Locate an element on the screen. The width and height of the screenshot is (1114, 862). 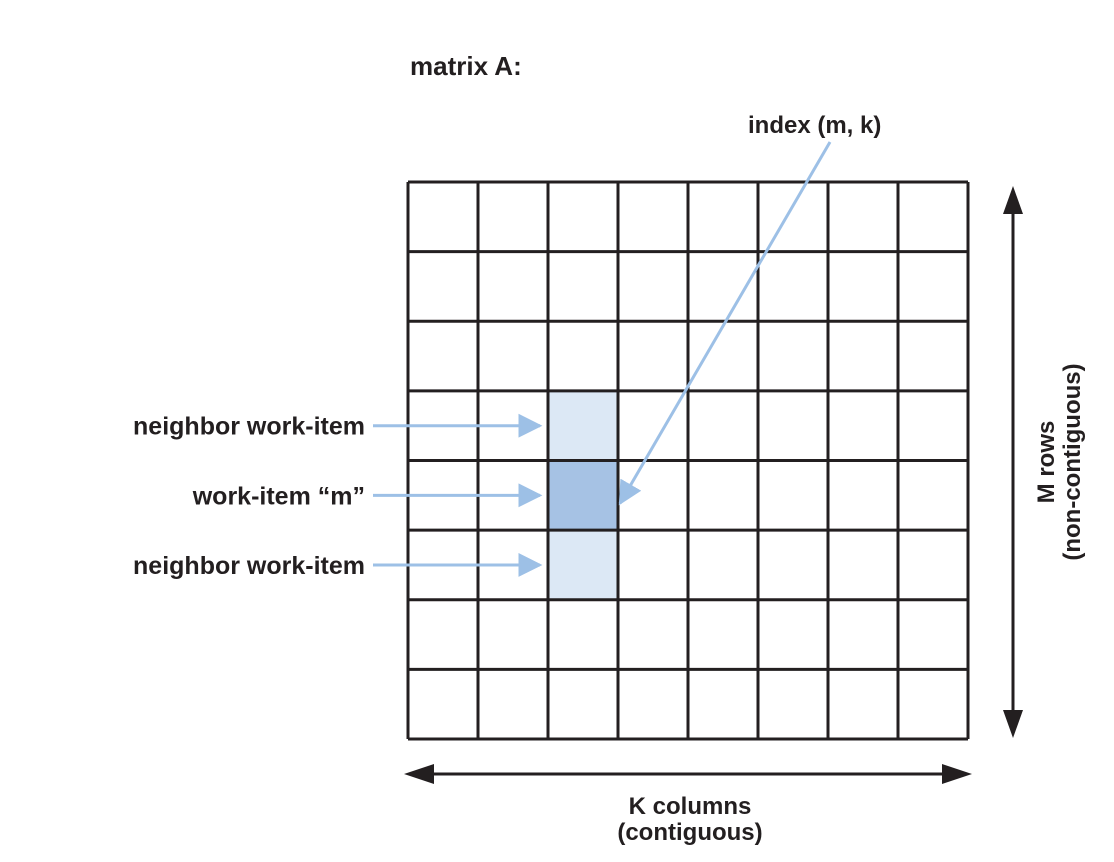
rows-axis-arrow-bottom is located at coordinates (1013, 724).